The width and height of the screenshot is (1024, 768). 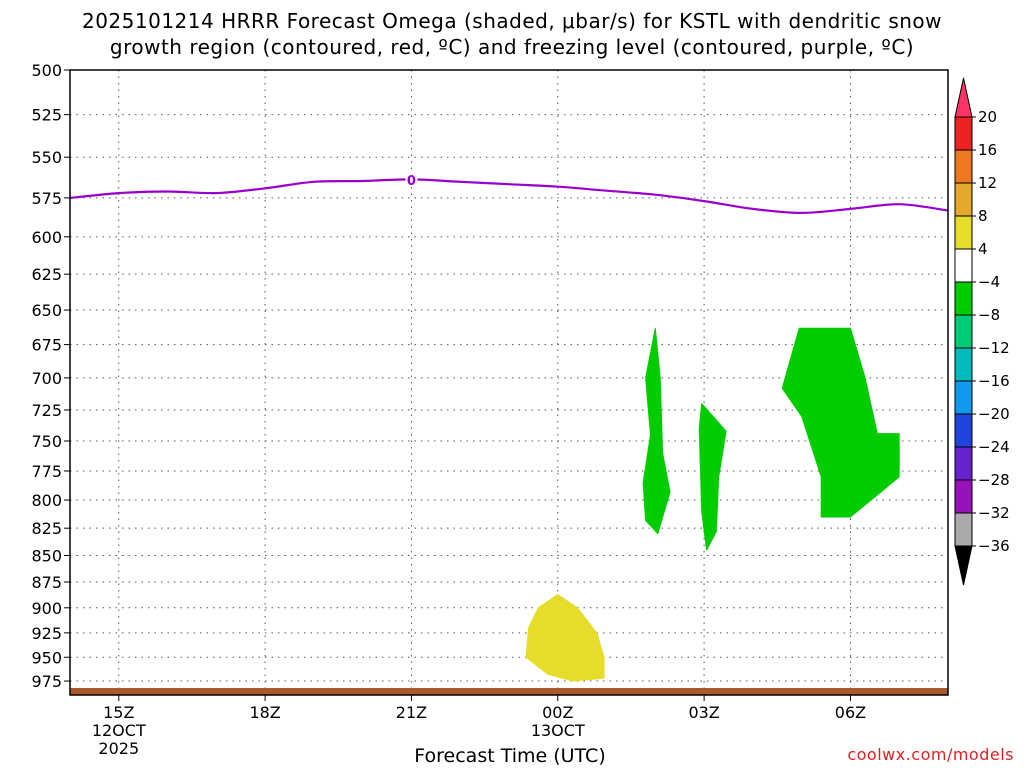 I want to click on y-tick-label: 925, so click(x=46, y=633).